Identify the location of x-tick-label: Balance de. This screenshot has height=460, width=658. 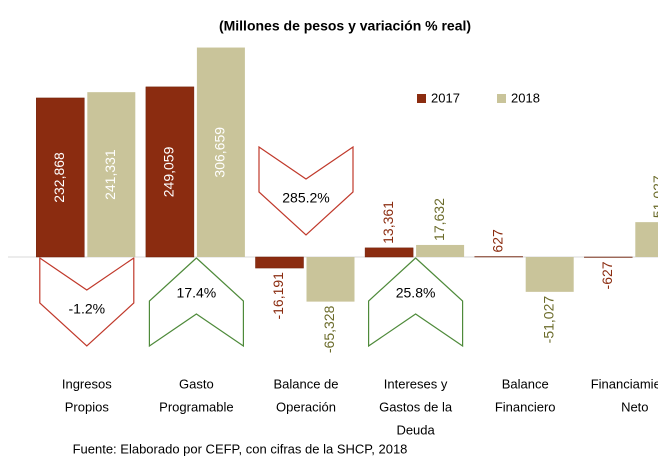
(305, 383).